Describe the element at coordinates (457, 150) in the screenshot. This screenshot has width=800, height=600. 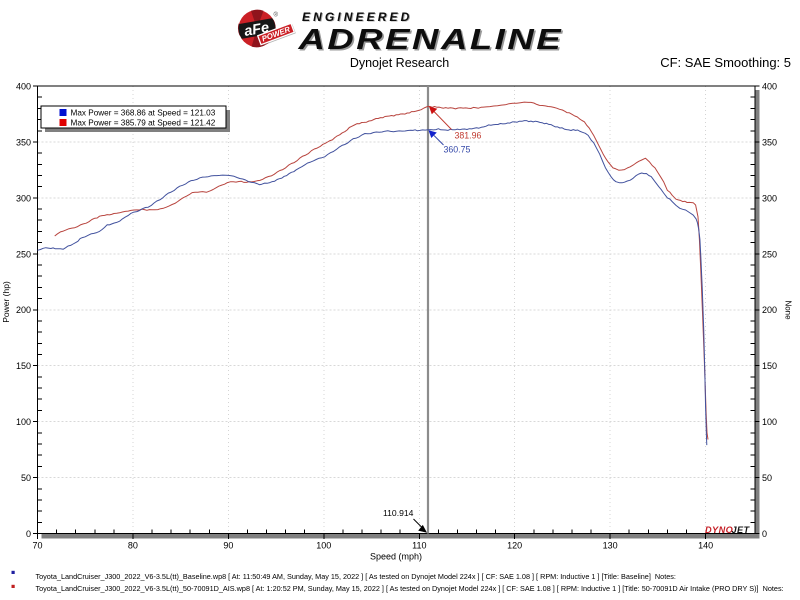
I see `svg-text: 360.75` at that location.